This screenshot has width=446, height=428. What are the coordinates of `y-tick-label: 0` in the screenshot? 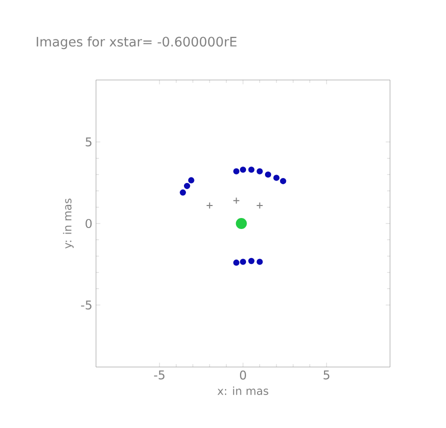 It's located at (89, 223).